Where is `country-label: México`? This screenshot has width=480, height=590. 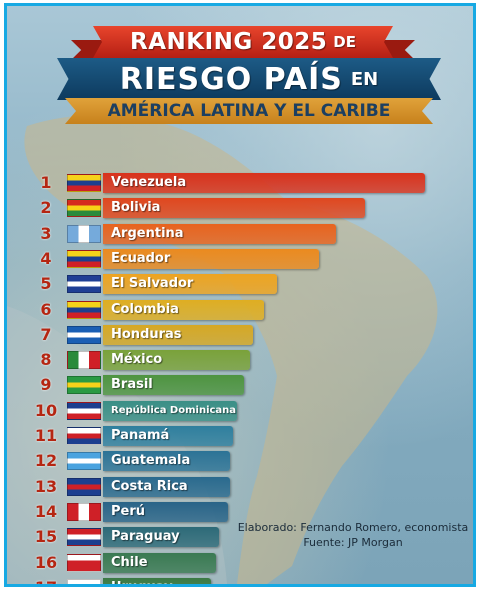
country-label: México is located at coordinates (137, 360).